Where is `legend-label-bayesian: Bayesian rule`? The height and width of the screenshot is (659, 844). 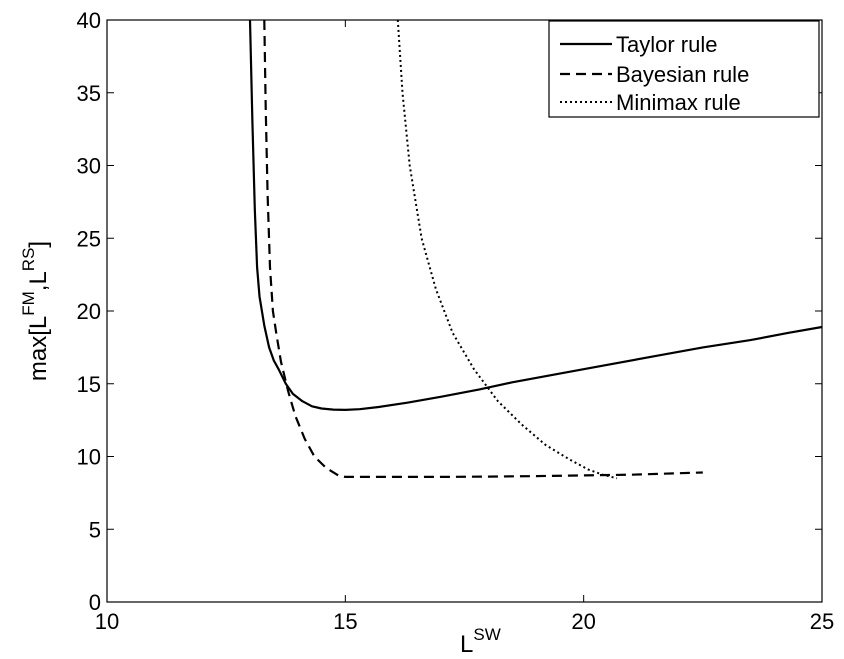
legend-label-bayesian: Bayesian rule is located at coordinates (682, 74).